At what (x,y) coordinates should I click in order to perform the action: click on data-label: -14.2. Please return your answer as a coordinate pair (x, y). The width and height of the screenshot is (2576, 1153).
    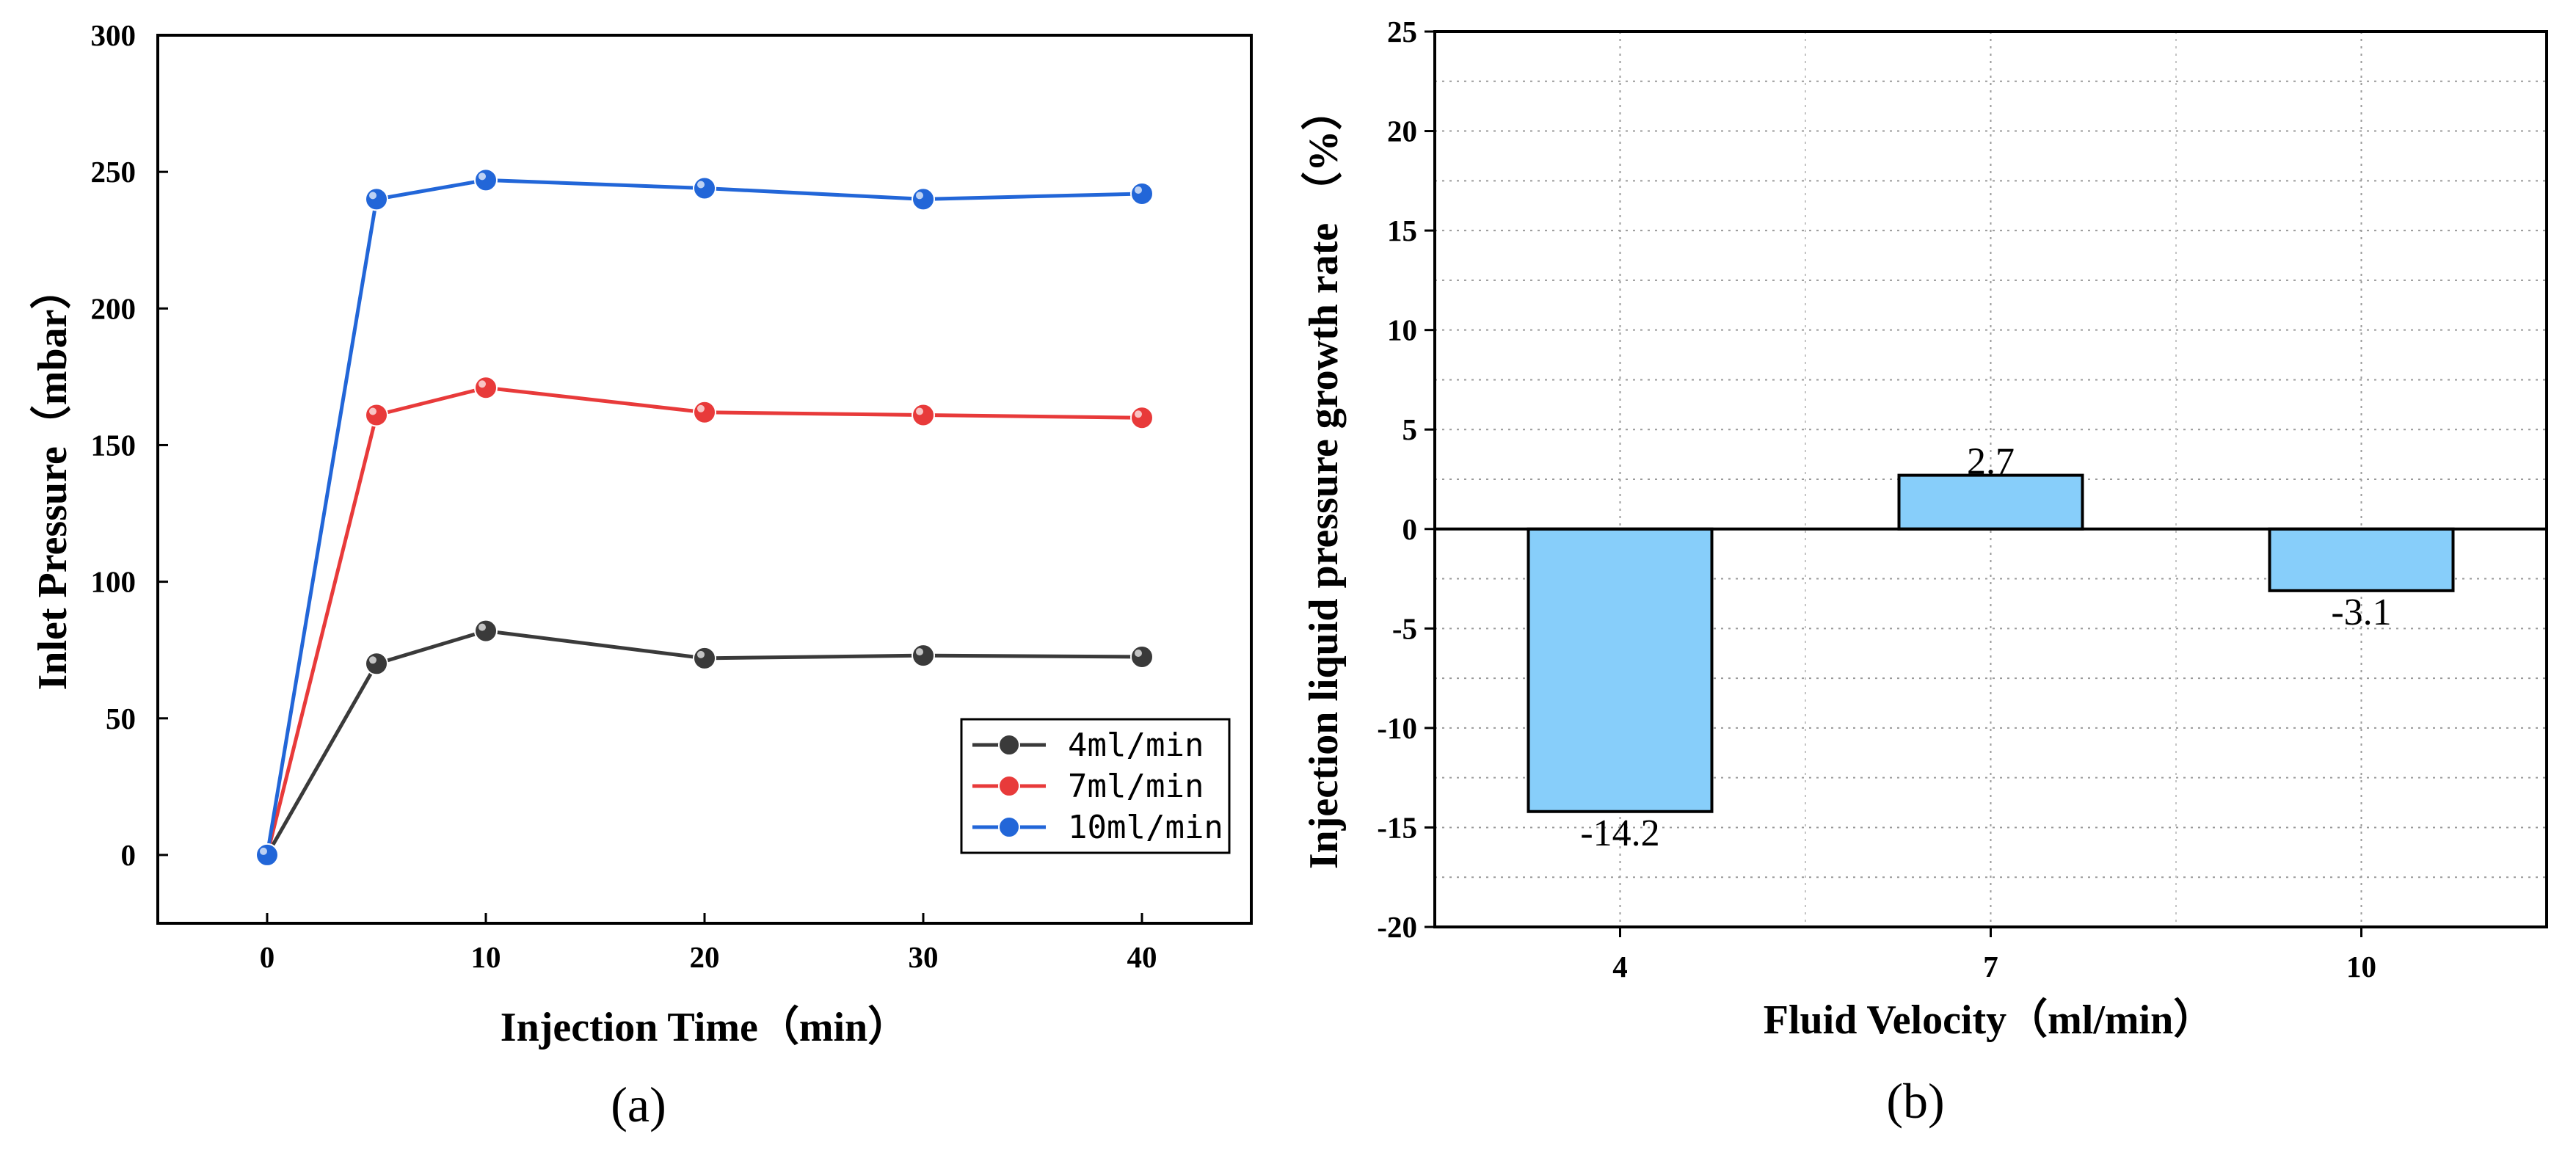
    Looking at the image, I should click on (1619, 833).